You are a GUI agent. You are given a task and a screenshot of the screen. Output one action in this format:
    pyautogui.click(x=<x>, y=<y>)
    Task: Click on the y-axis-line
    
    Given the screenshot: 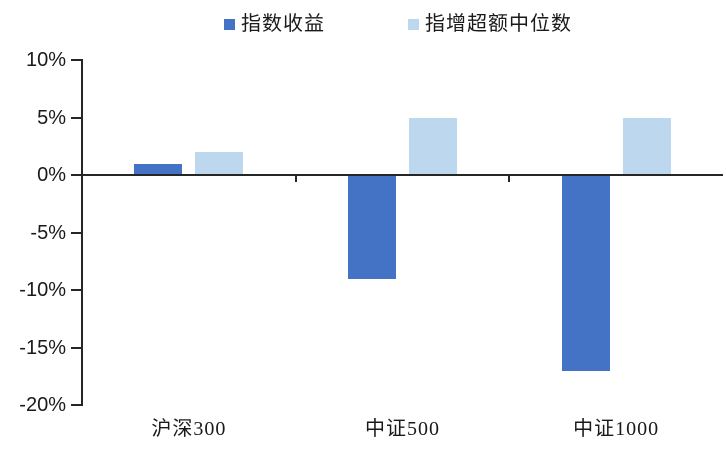 What is the action you would take?
    pyautogui.click(x=82, y=232)
    